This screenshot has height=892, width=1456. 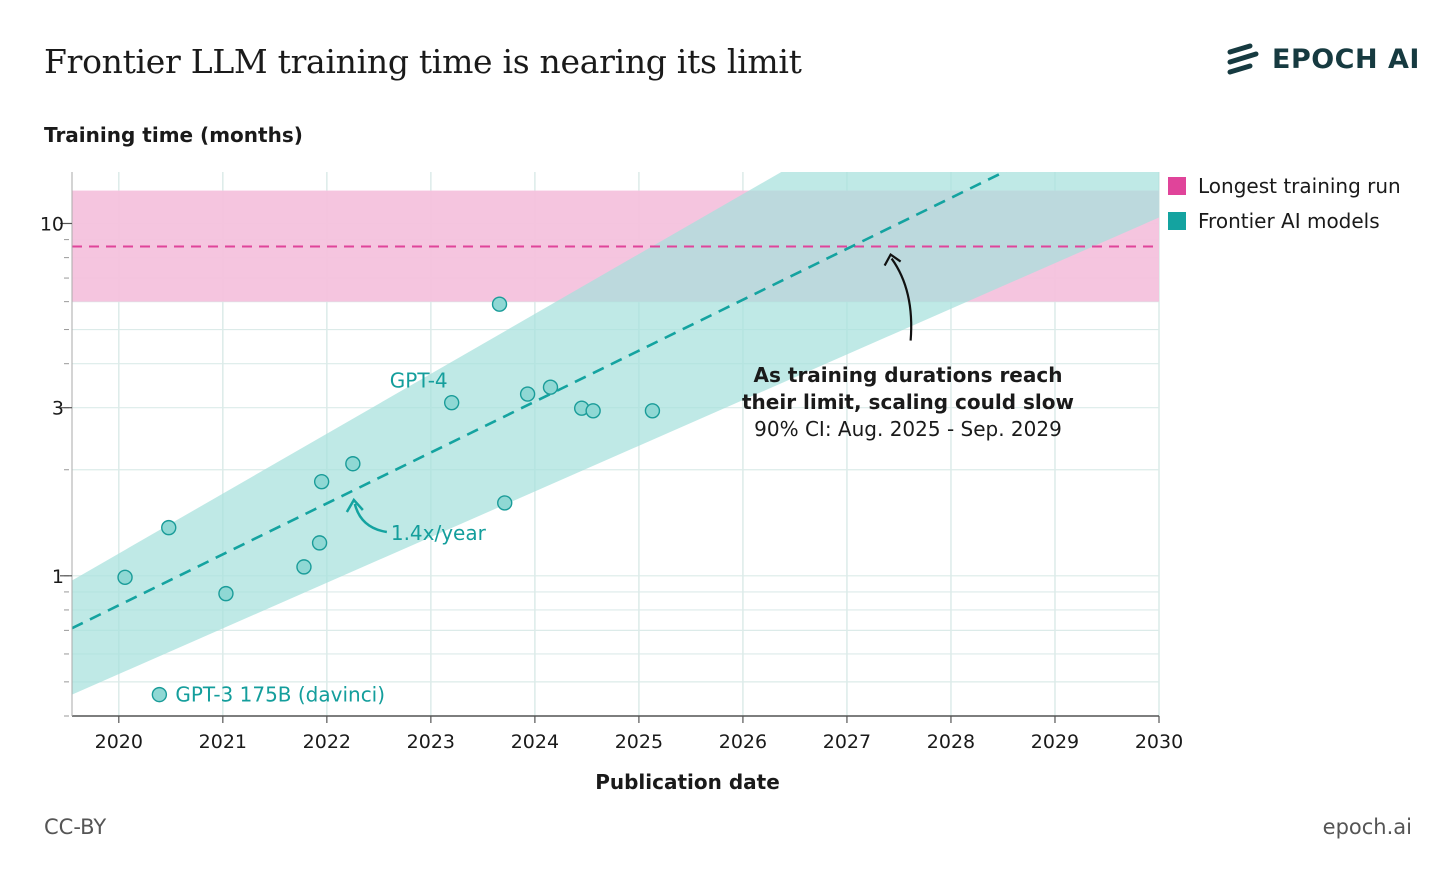 I want to click on point-label: GPT-3 175B (davinci), so click(x=280, y=695).